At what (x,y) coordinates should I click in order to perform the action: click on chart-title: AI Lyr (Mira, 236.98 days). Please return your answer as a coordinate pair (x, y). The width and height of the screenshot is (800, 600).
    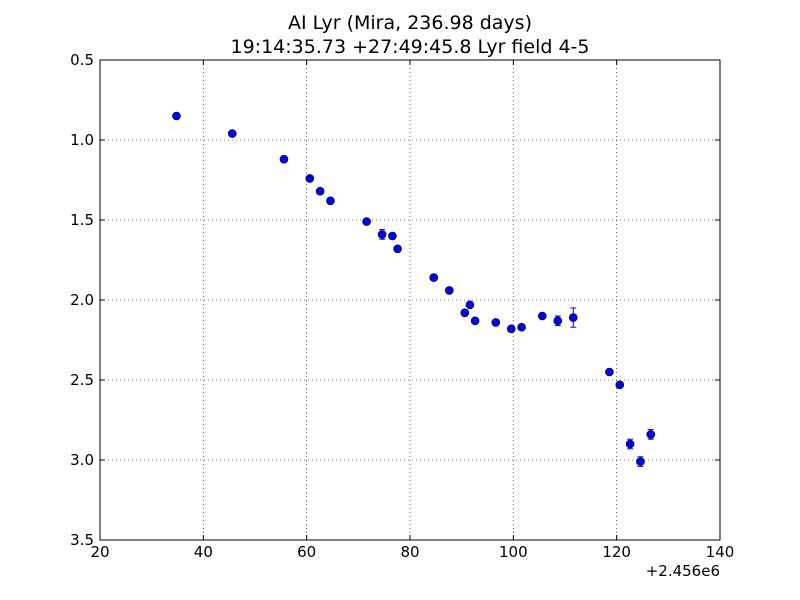
    Looking at the image, I should click on (410, 23).